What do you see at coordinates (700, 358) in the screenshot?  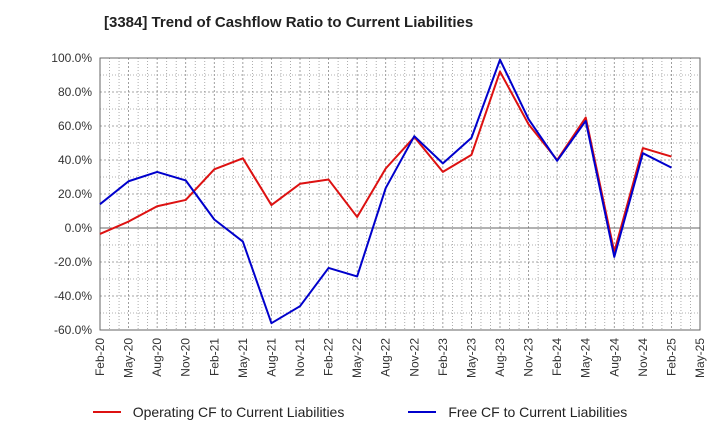 I see `x-tick-label: May-25` at bounding box center [700, 358].